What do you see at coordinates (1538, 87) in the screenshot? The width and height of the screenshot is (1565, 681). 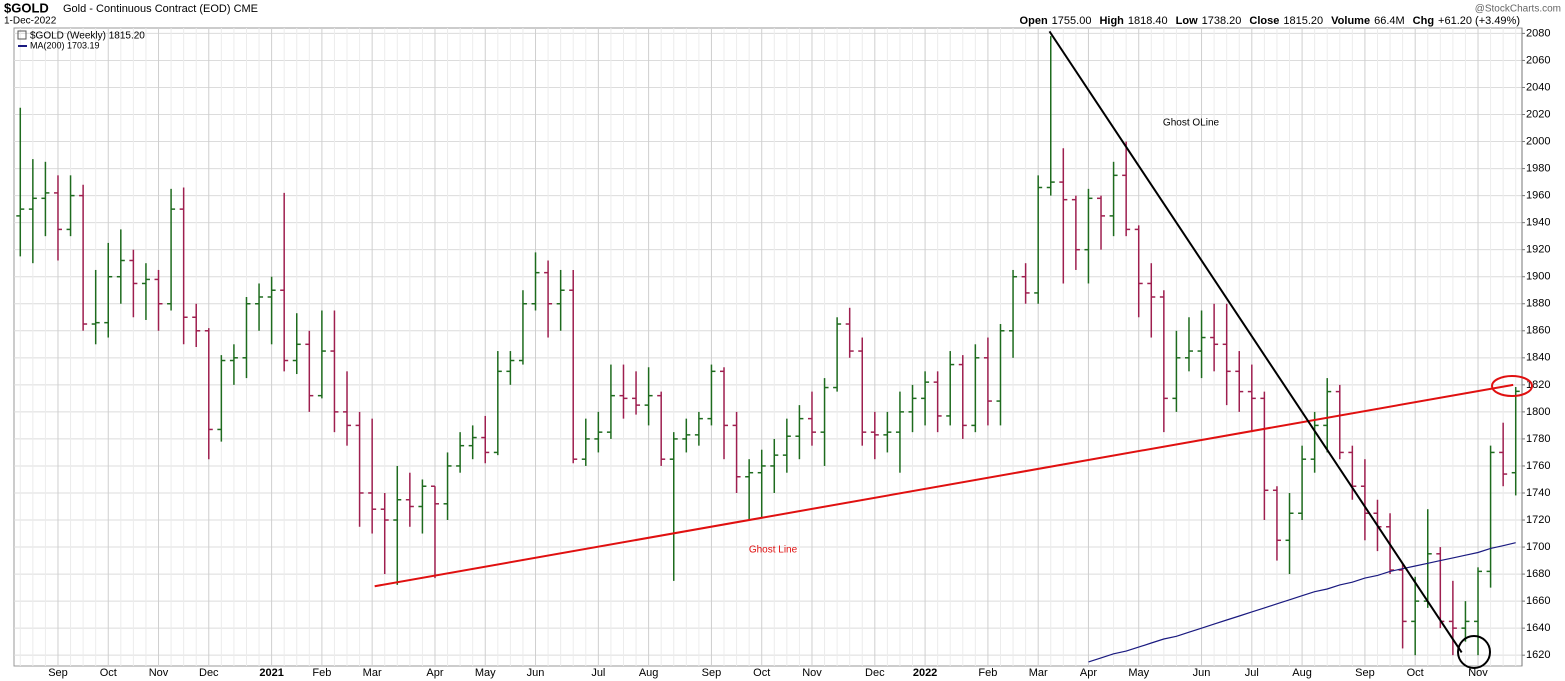 I see `y-tick-label: 2040` at bounding box center [1538, 87].